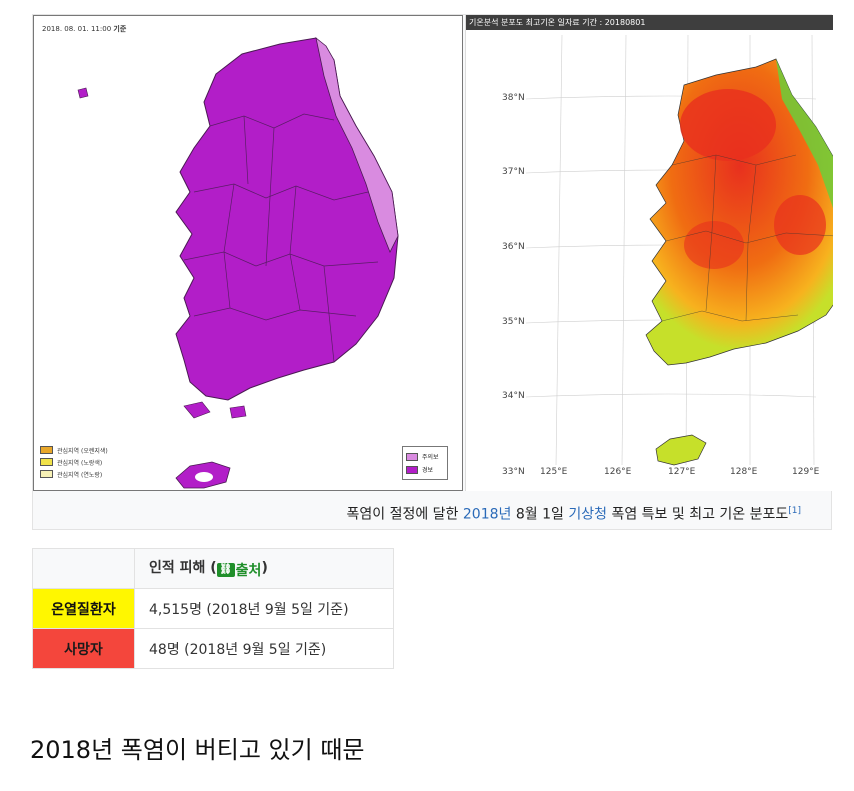  I want to click on map-timestamp: 2018. 08. 01. 11:00 기준, so click(84, 29).